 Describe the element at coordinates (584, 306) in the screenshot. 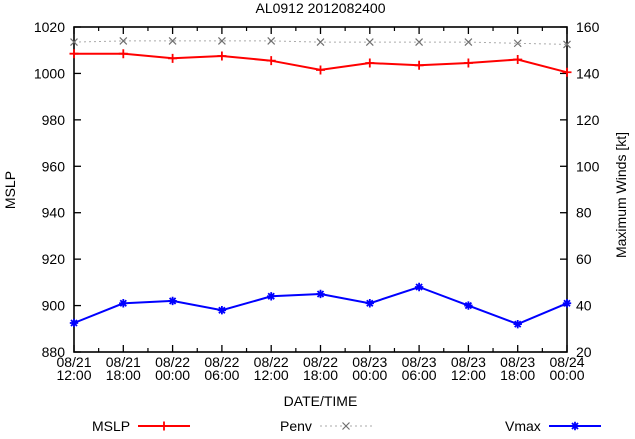

I see `svg-text: 40` at that location.